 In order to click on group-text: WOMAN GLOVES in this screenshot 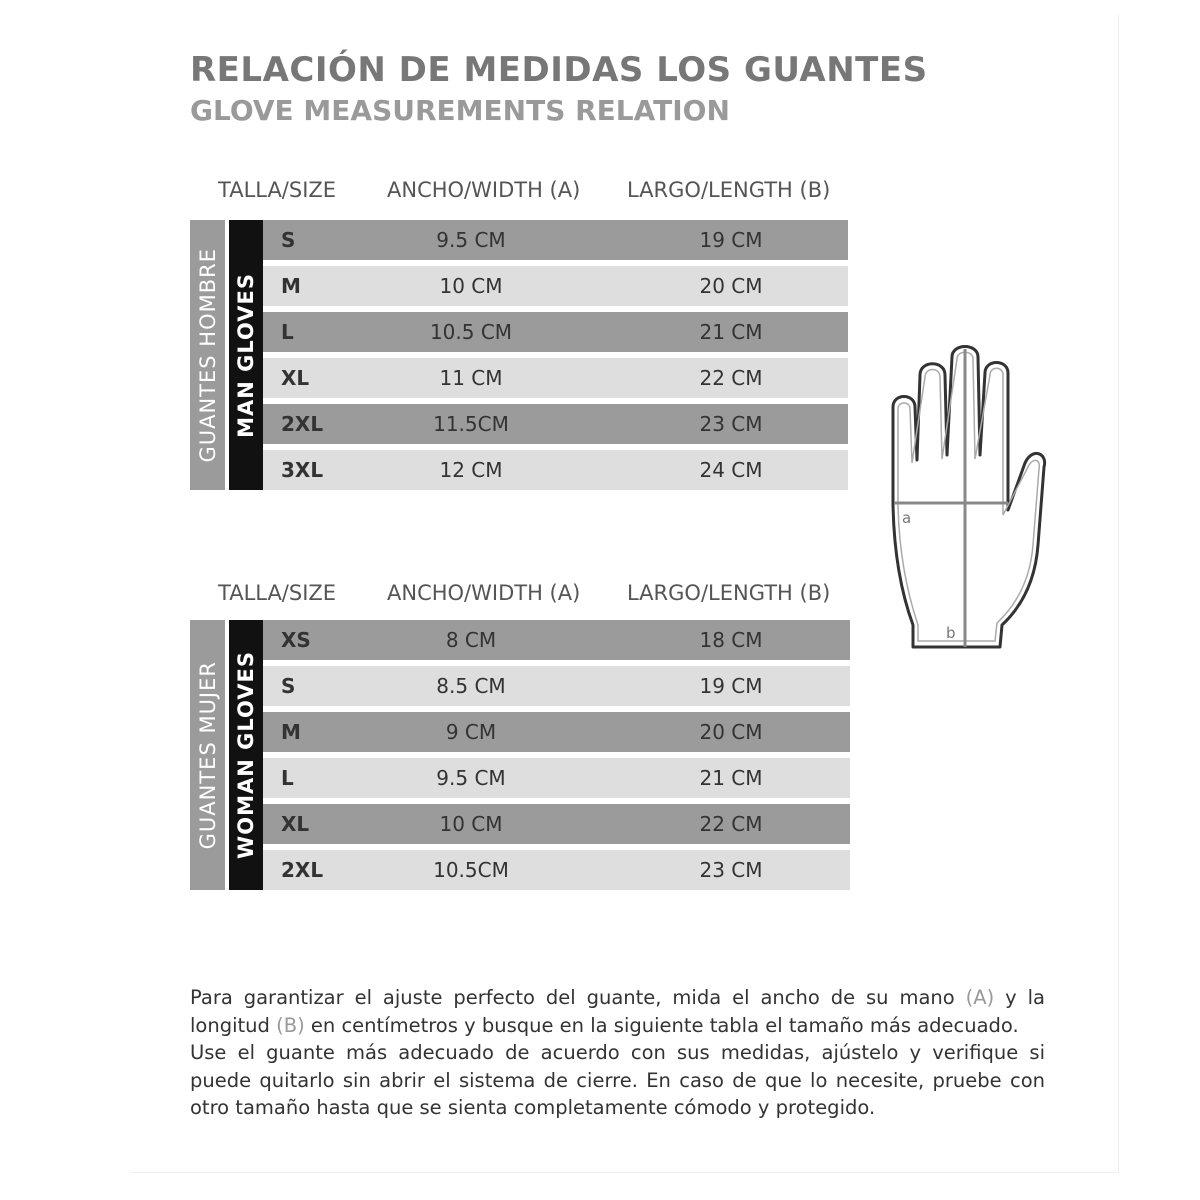, I will do `click(246, 755)`.